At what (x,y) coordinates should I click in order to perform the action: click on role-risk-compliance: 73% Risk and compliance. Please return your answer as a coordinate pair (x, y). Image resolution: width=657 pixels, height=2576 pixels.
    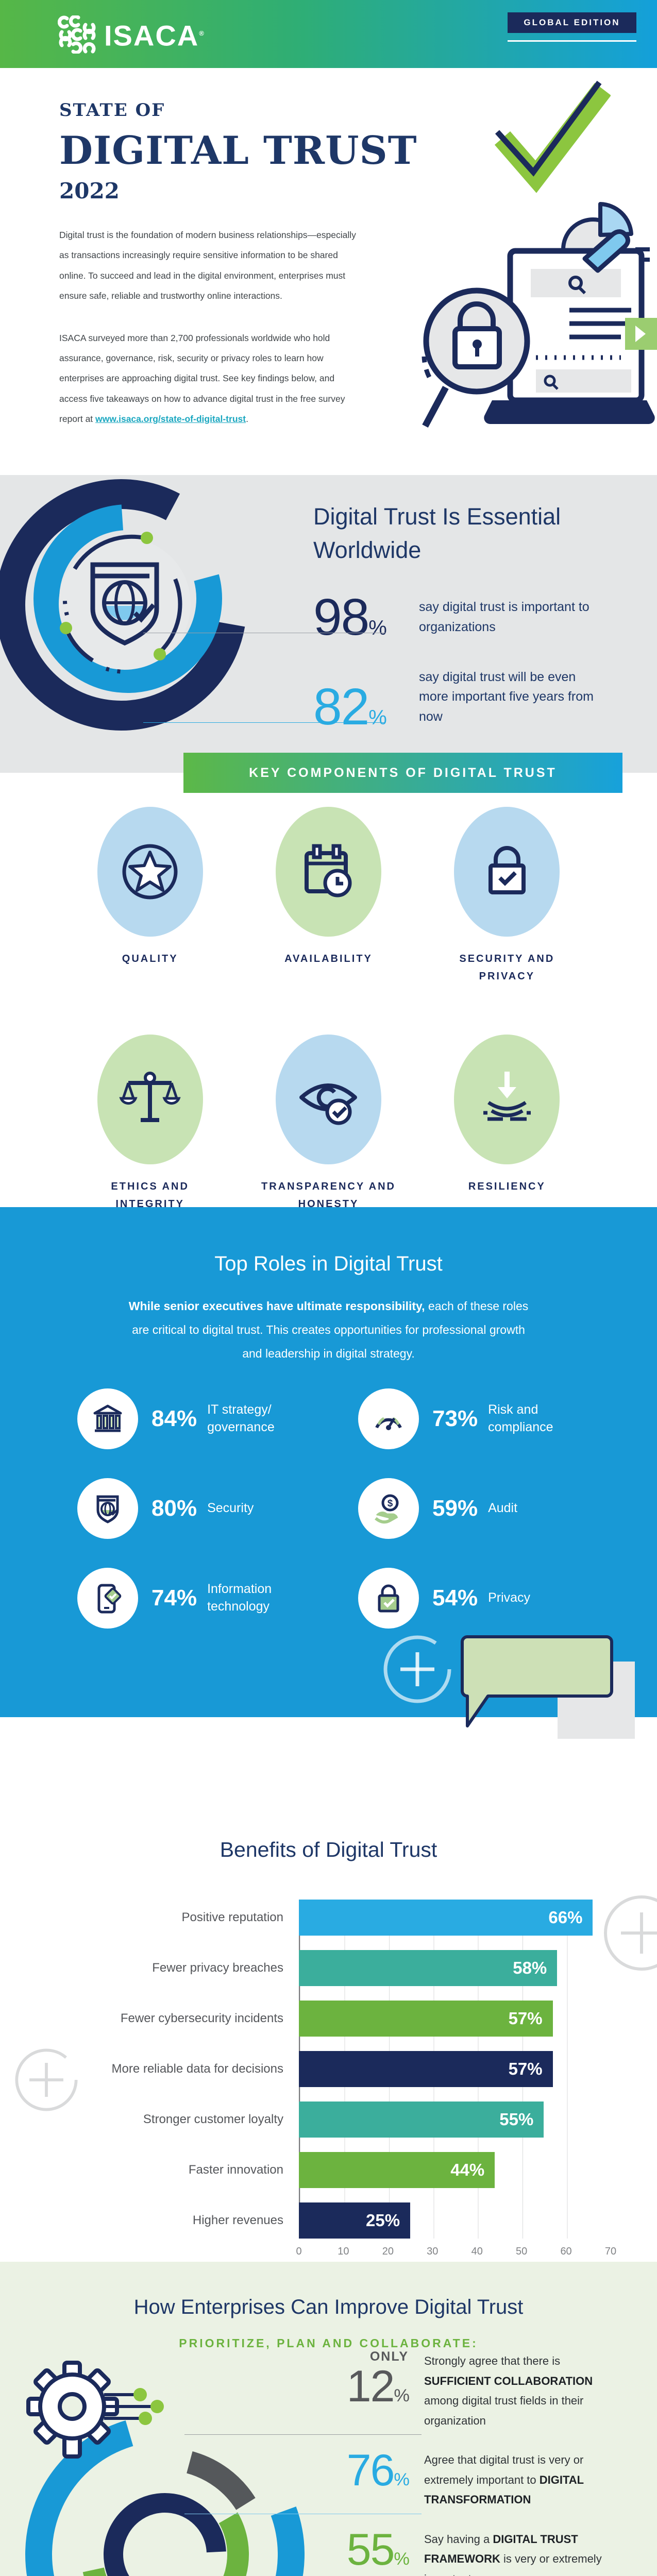
    Looking at the image, I should click on (483, 1419).